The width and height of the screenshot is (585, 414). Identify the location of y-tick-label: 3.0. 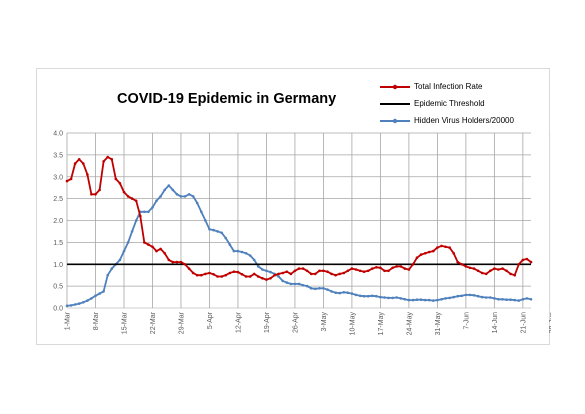
(58, 177).